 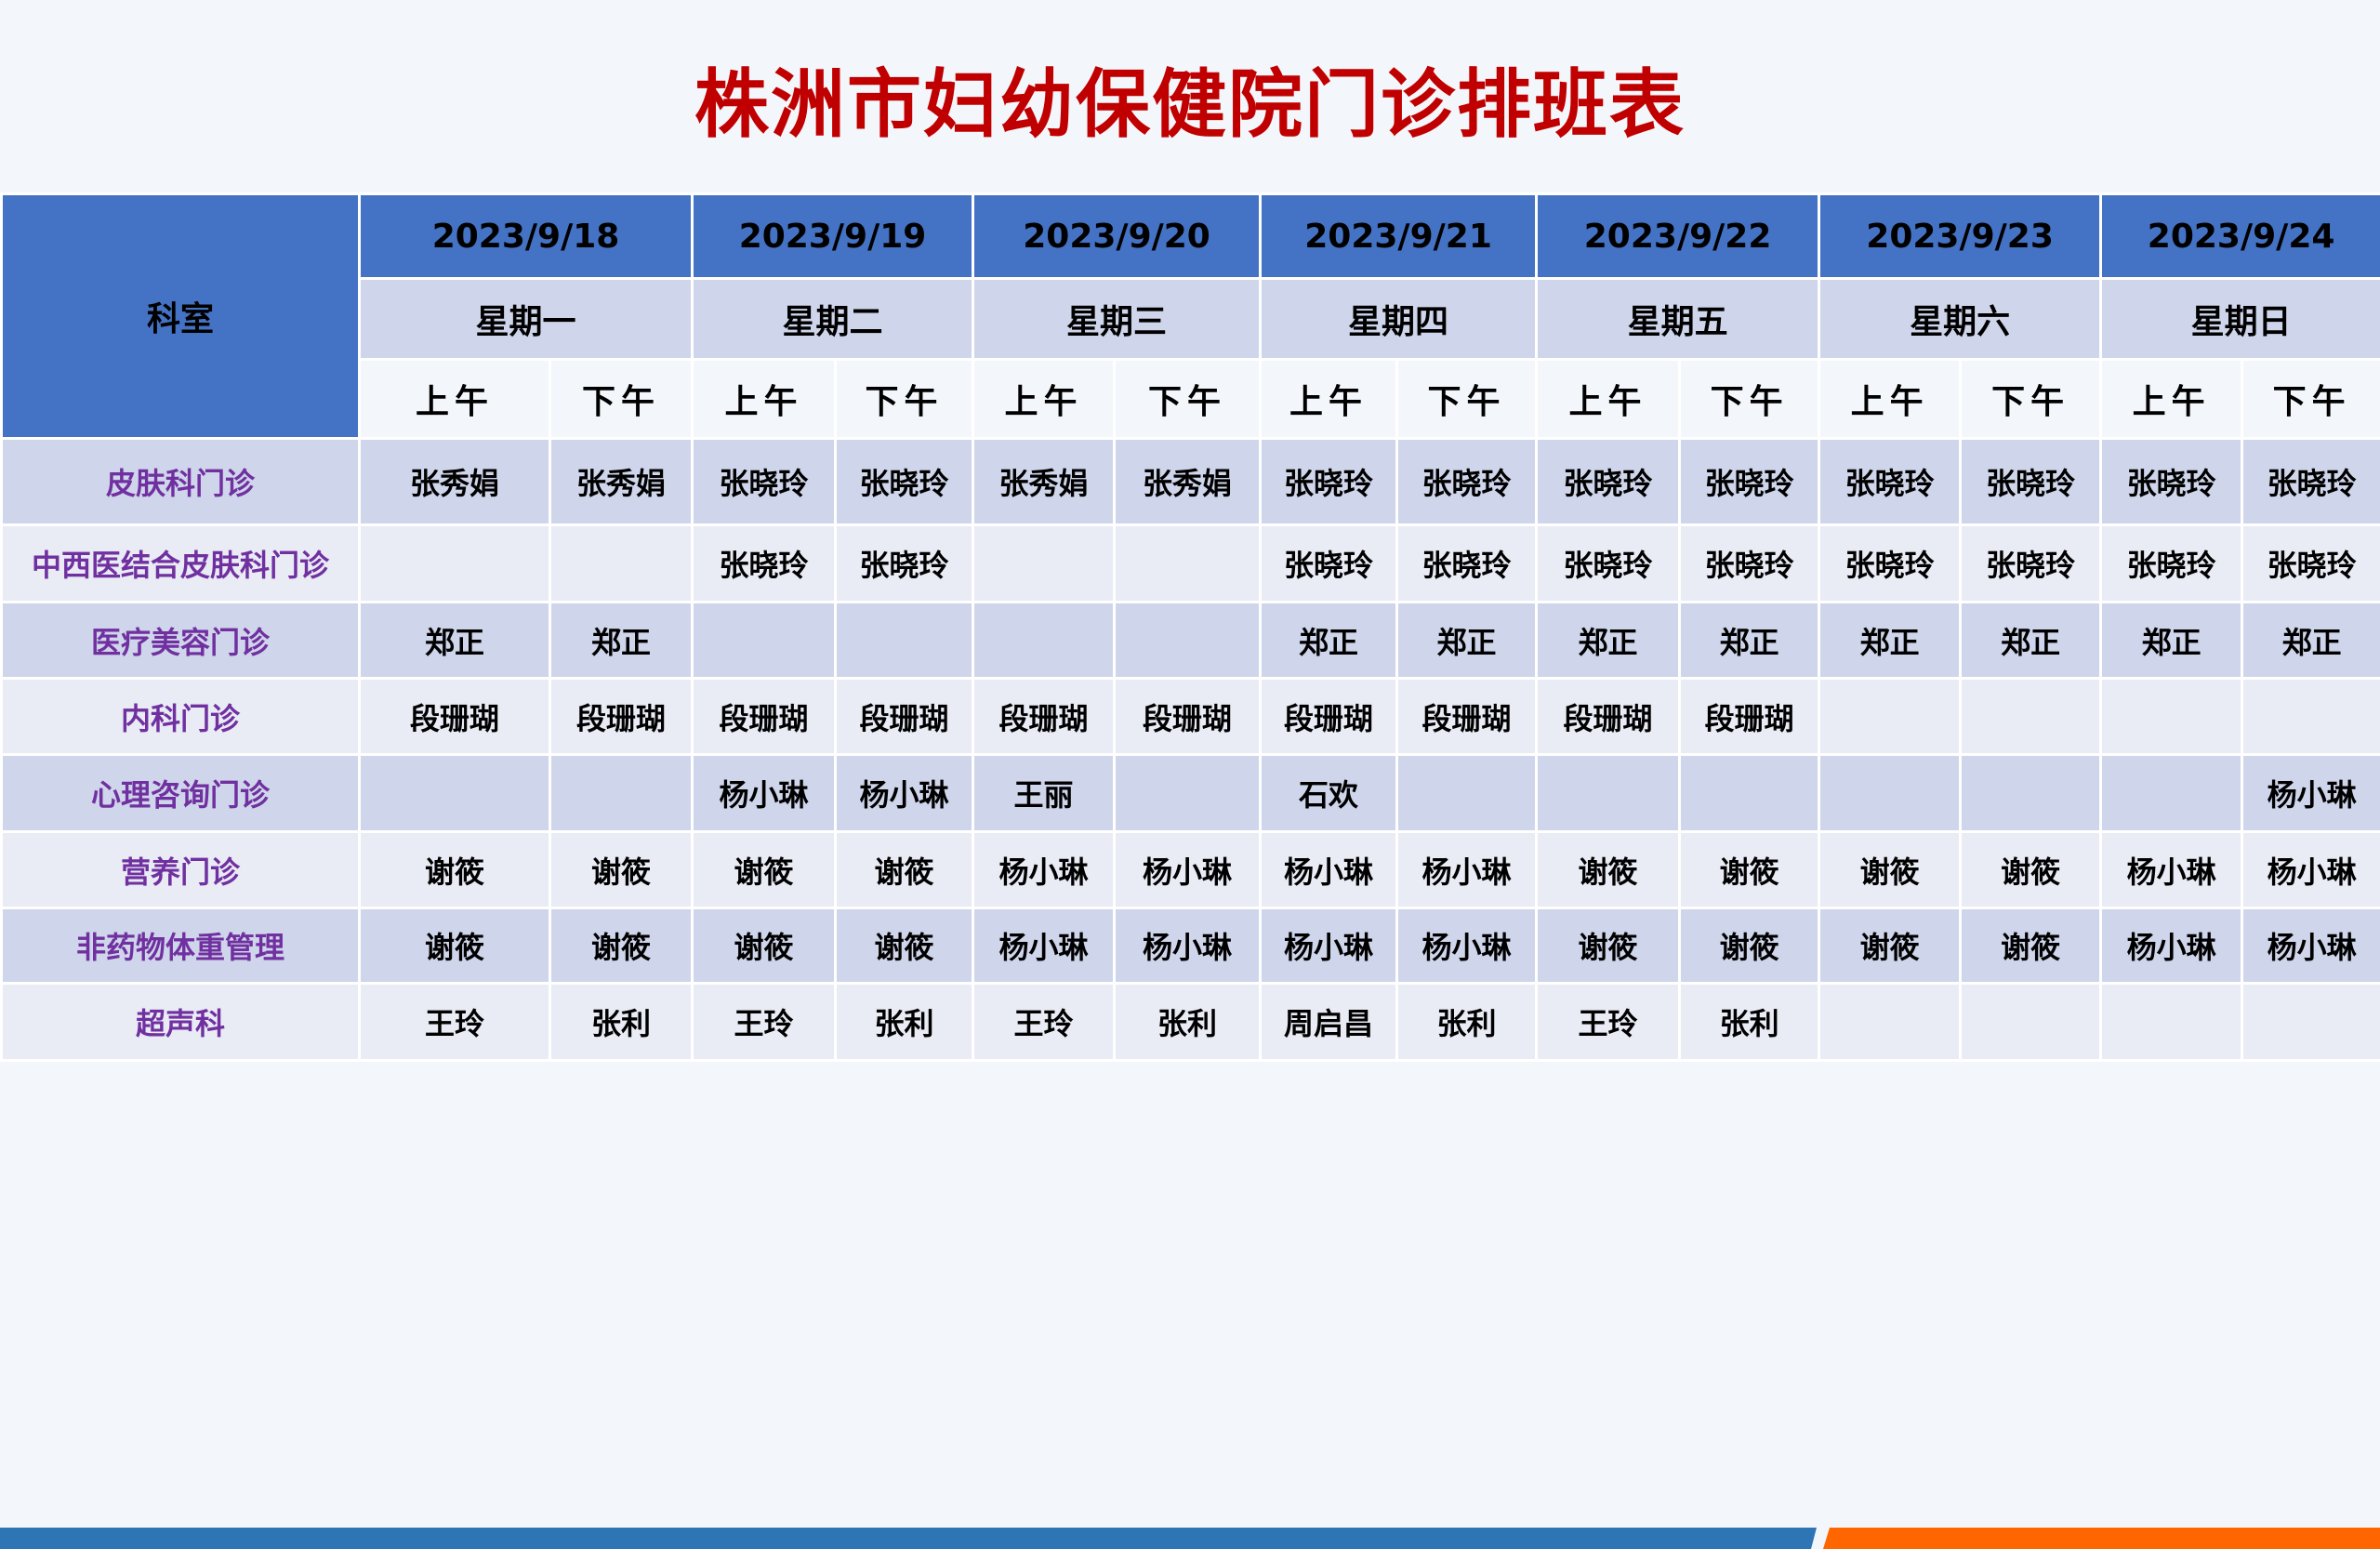 I want to click on page-title: 株洲市妇幼保健院门诊排班表, so click(x=1190, y=104).